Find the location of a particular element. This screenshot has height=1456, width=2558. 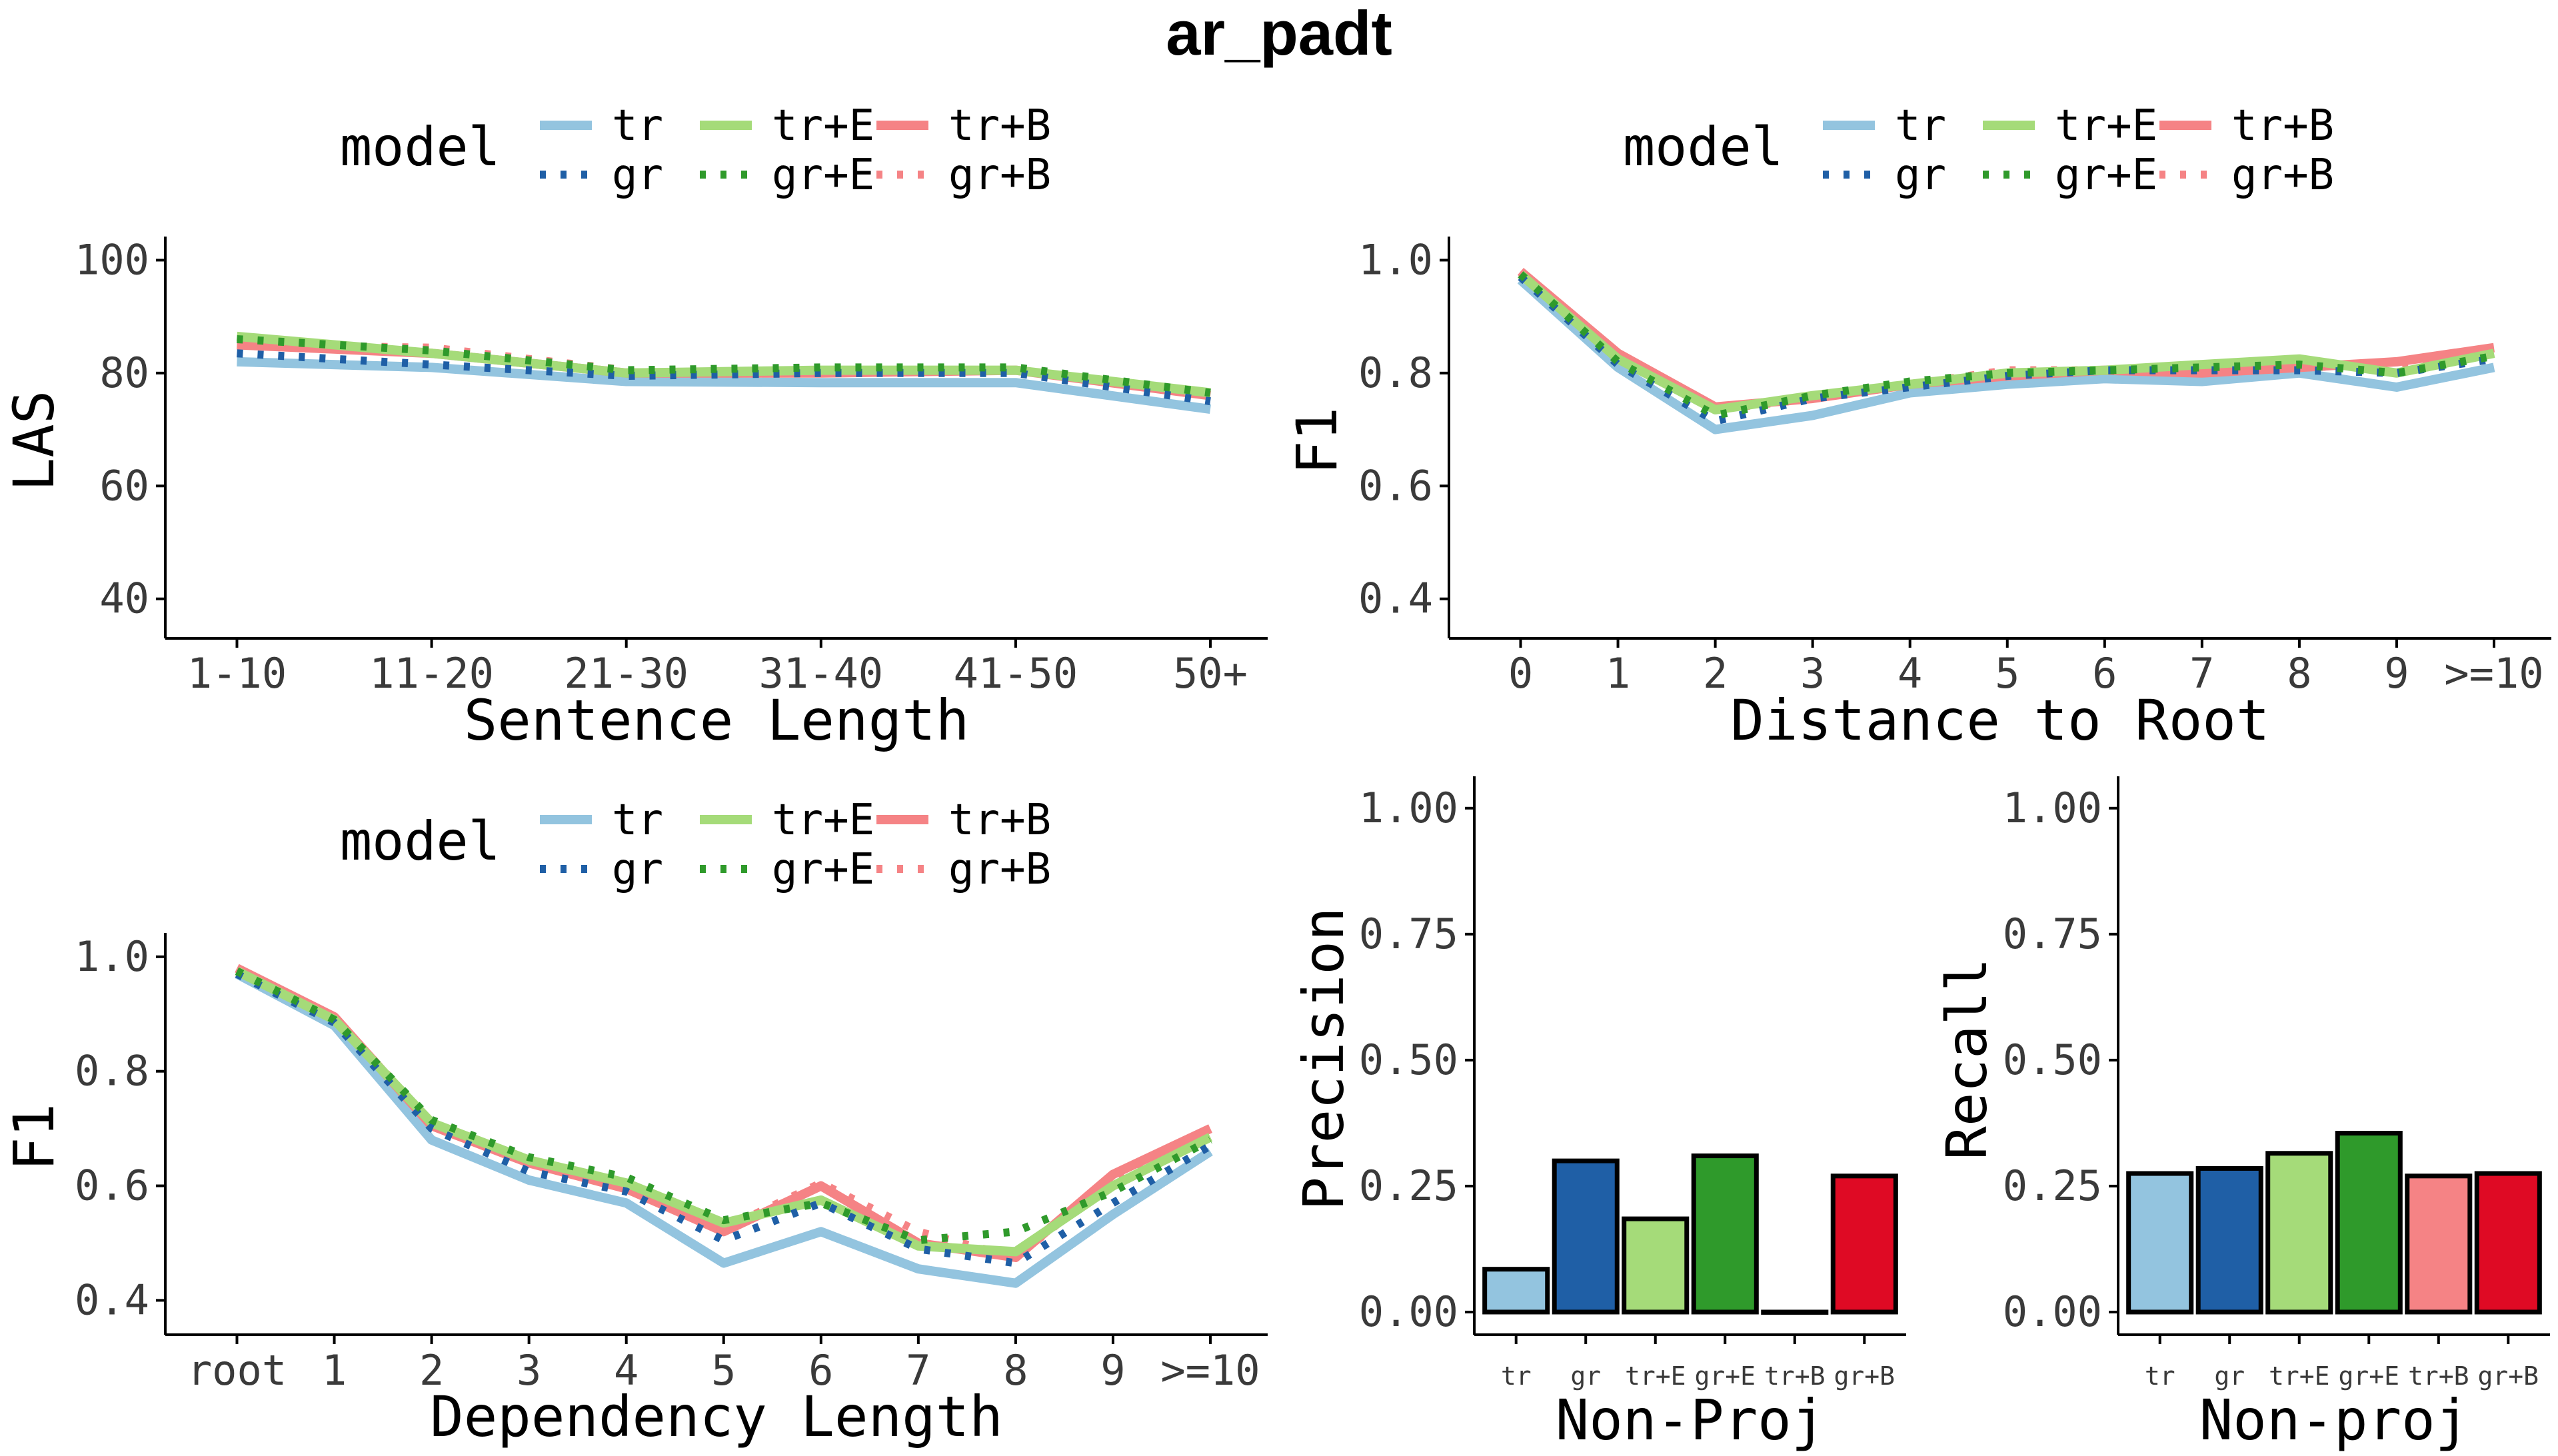

x-tick-label: root is located at coordinates (237, 1370).